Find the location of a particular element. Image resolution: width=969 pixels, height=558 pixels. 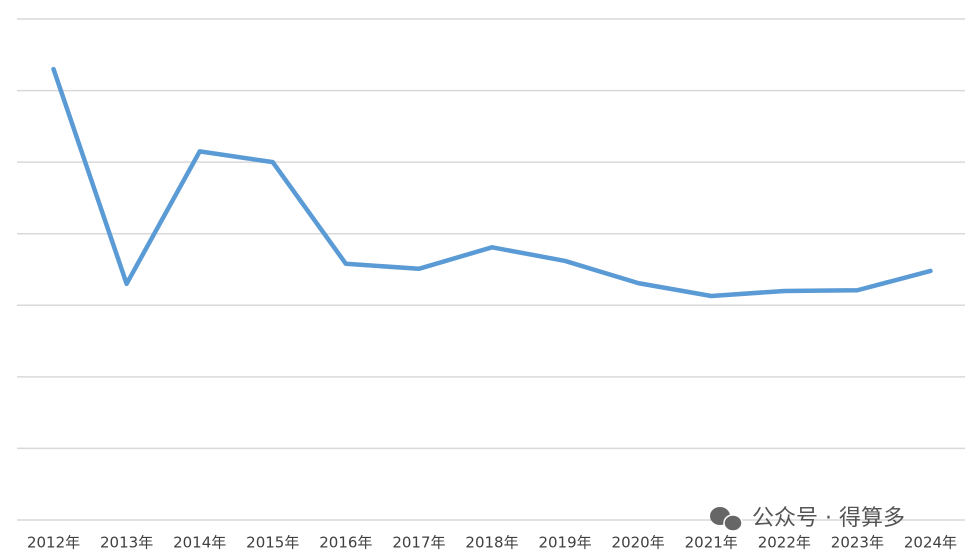

x-tick-label: 2023年 is located at coordinates (857, 543).